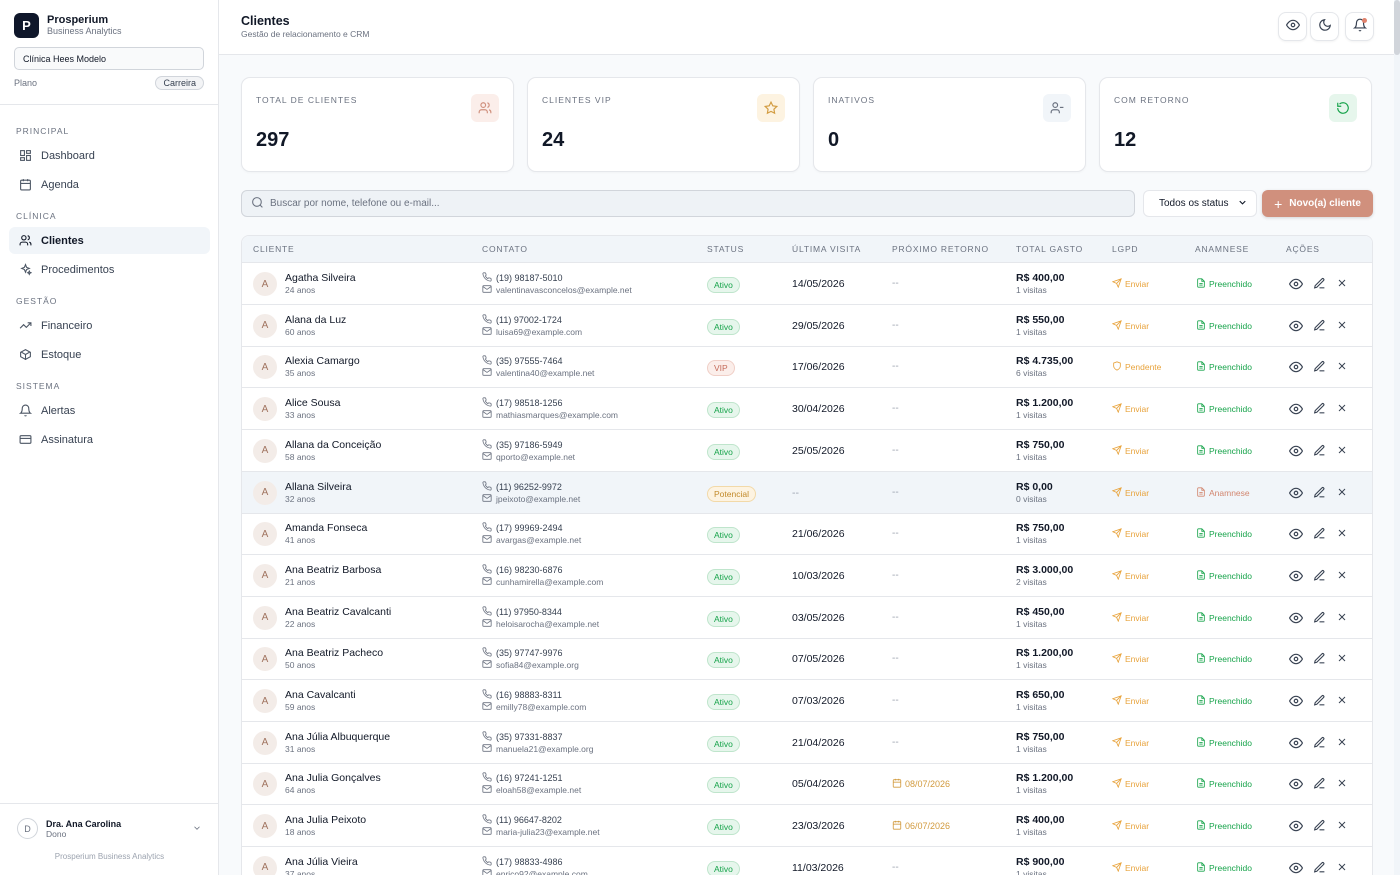  Describe the element at coordinates (326, 820) in the screenshot. I see `client-name: Ana Julia Peixoto` at that location.